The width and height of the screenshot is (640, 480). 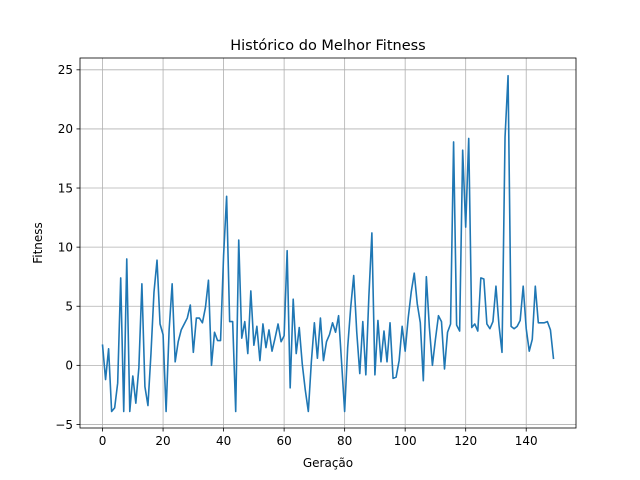 What do you see at coordinates (69, 307) in the screenshot?
I see `y-tick-label: 5` at bounding box center [69, 307].